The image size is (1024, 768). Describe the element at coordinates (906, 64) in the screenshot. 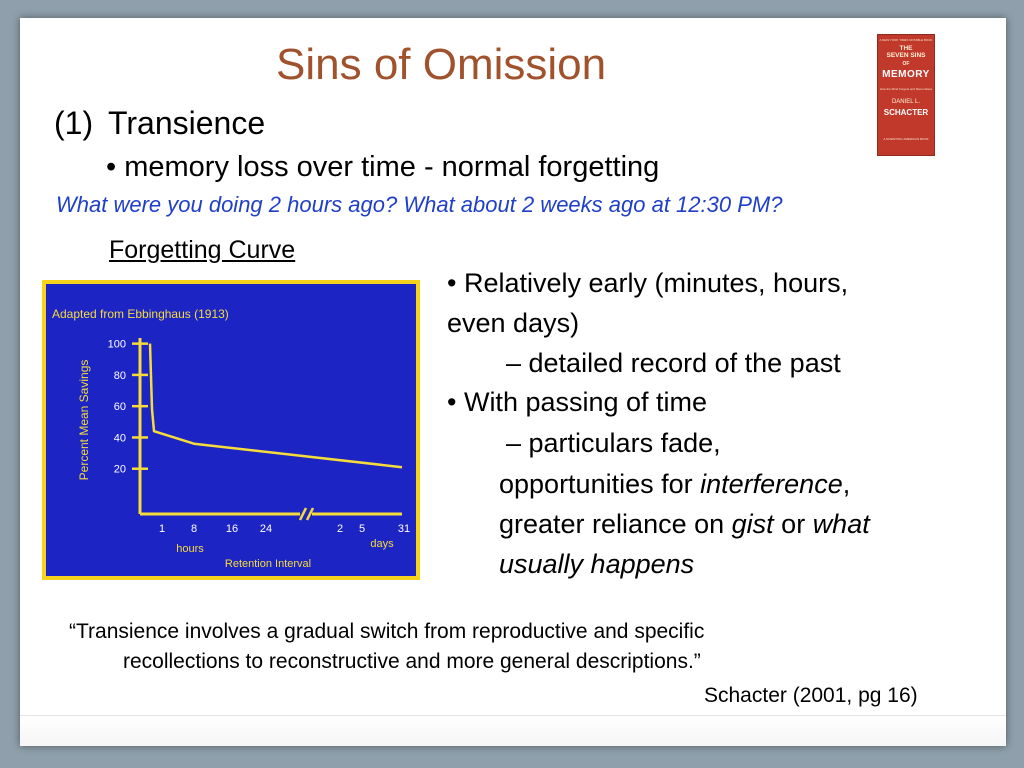

I see `book-cover-of: OF` at that location.